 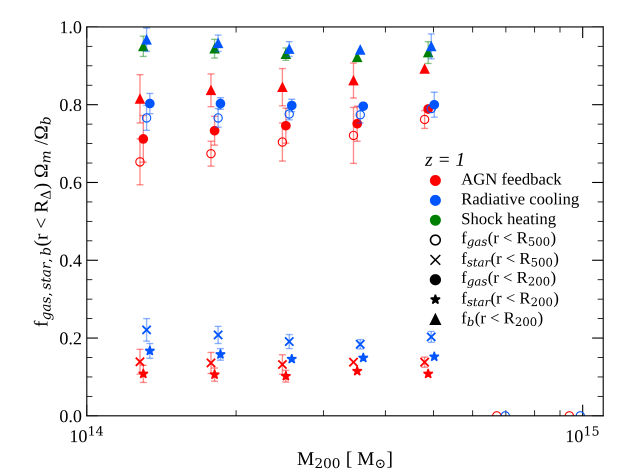 I want to click on x-tick-label: 10$^{14}$, so click(x=87, y=434).